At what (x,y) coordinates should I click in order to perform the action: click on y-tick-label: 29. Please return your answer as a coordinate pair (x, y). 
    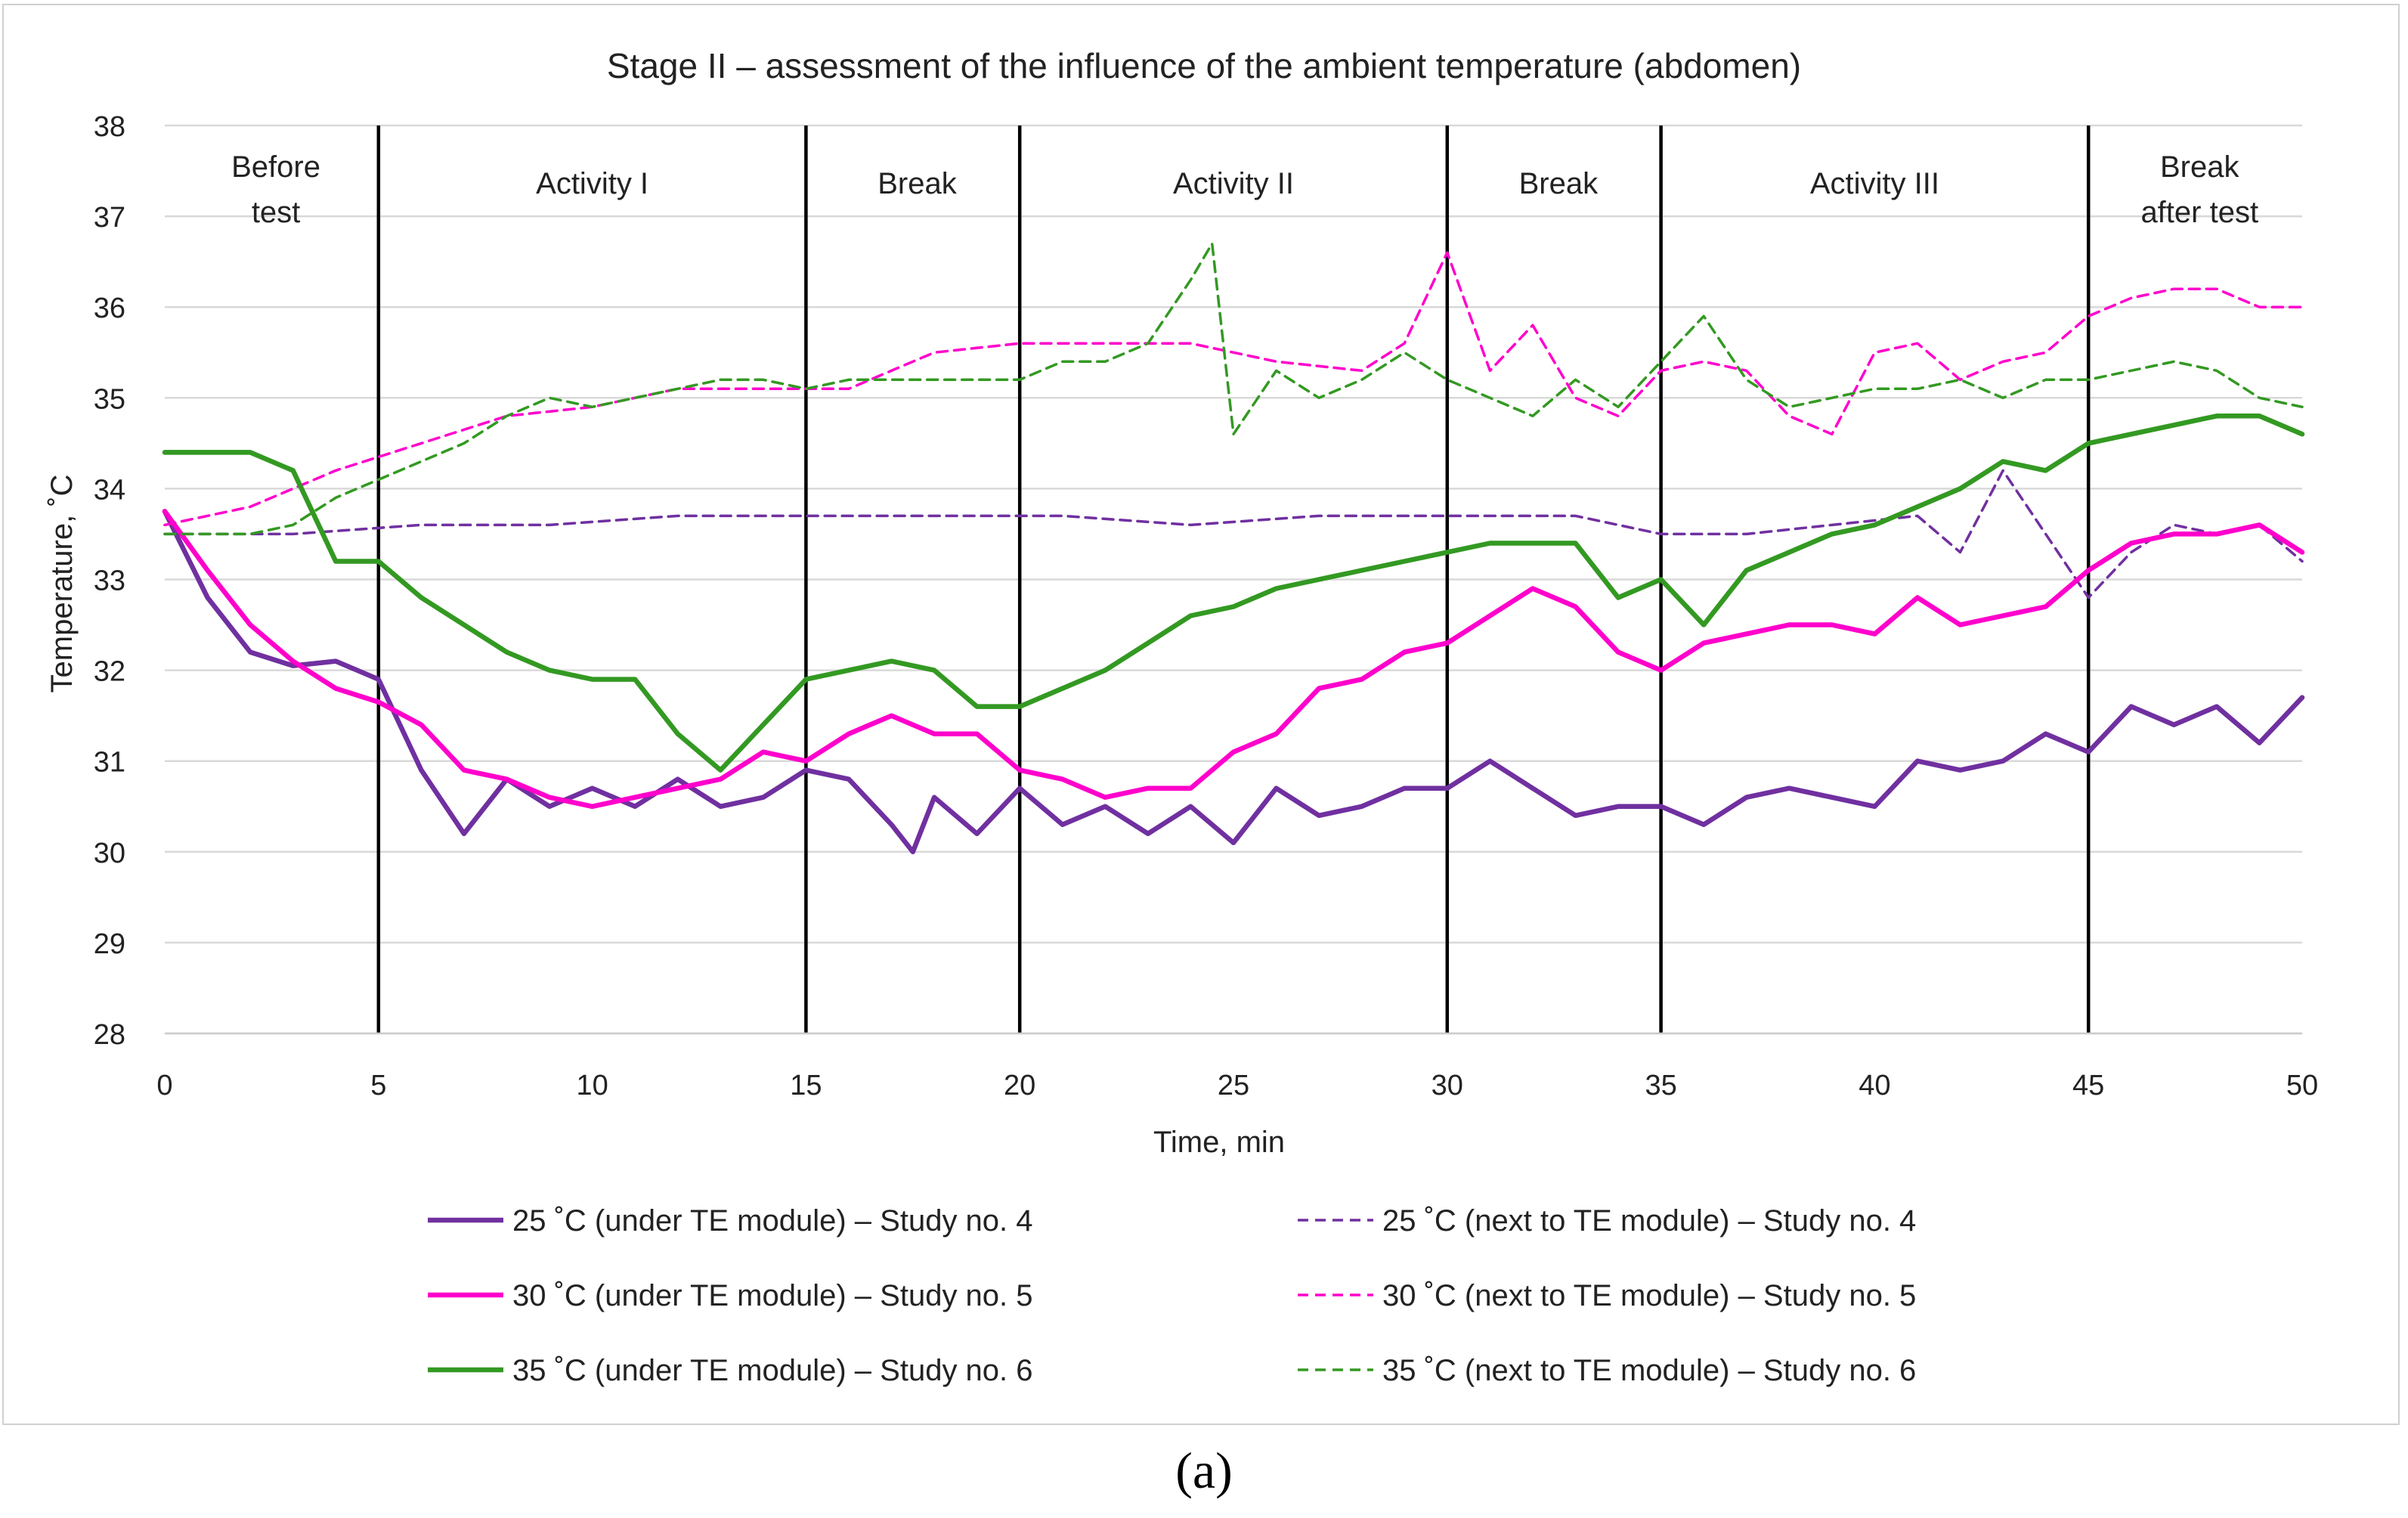
    Looking at the image, I should click on (109, 944).